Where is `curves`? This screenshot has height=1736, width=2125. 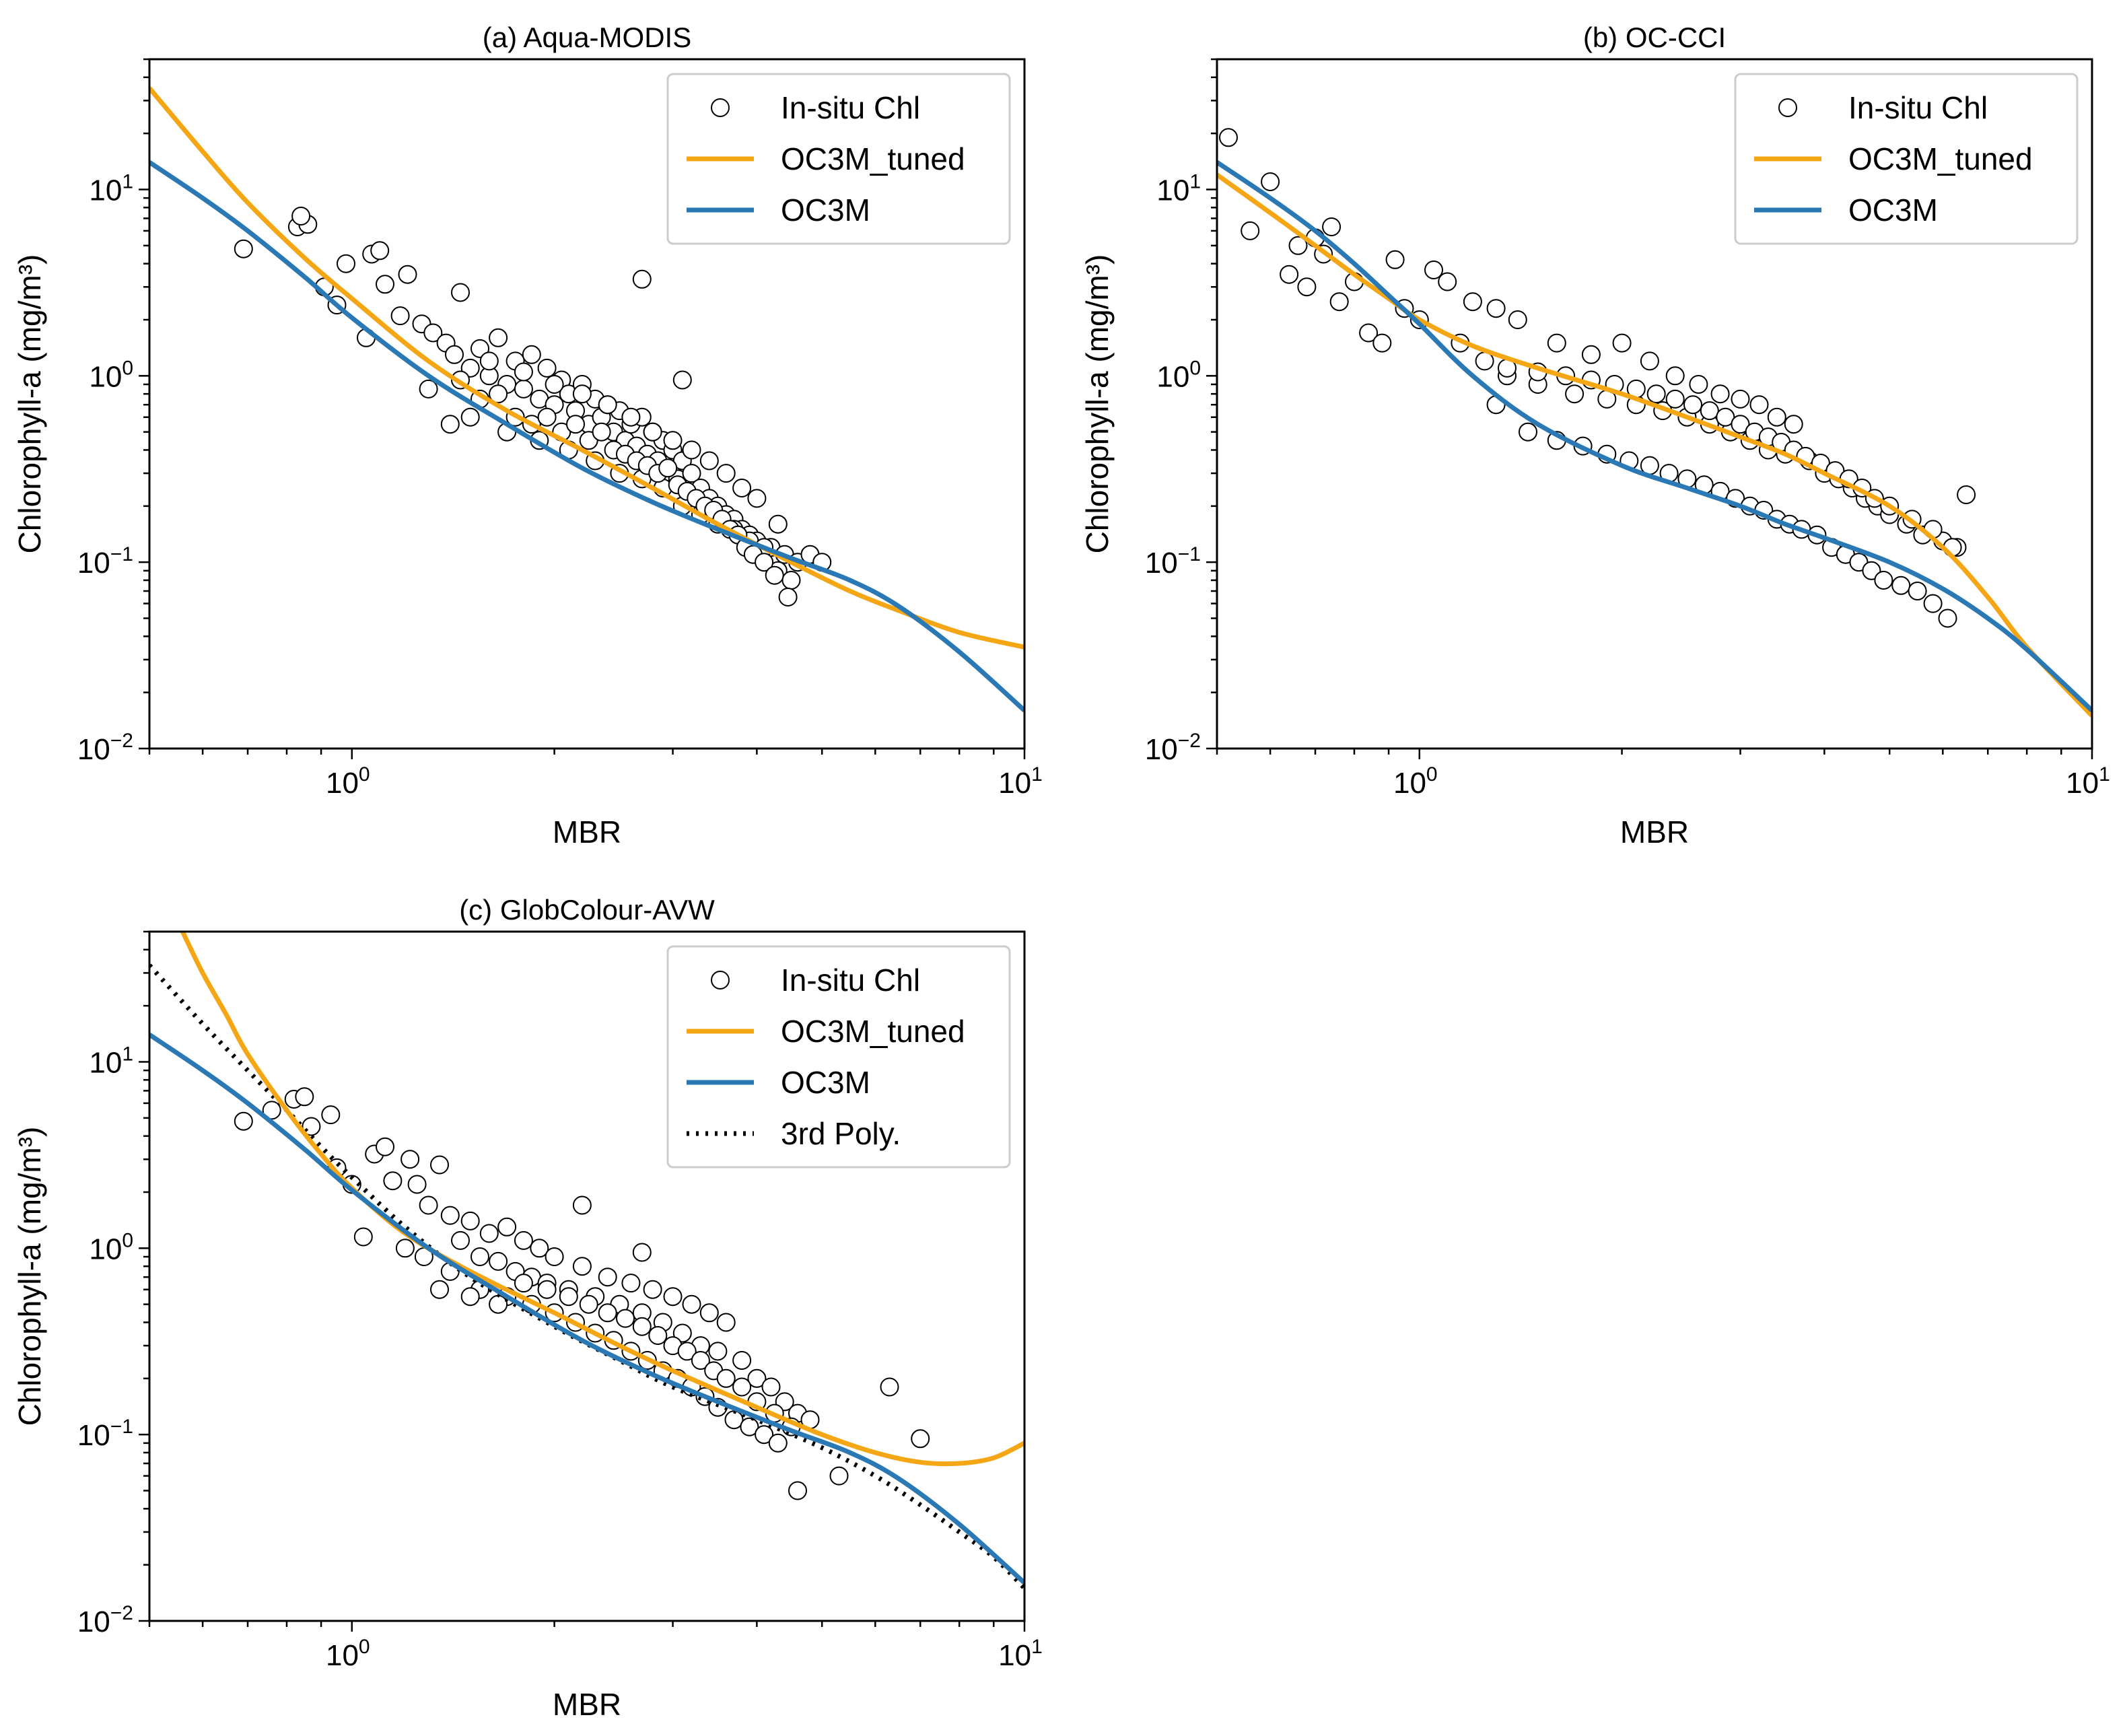 curves is located at coordinates (1654, 439).